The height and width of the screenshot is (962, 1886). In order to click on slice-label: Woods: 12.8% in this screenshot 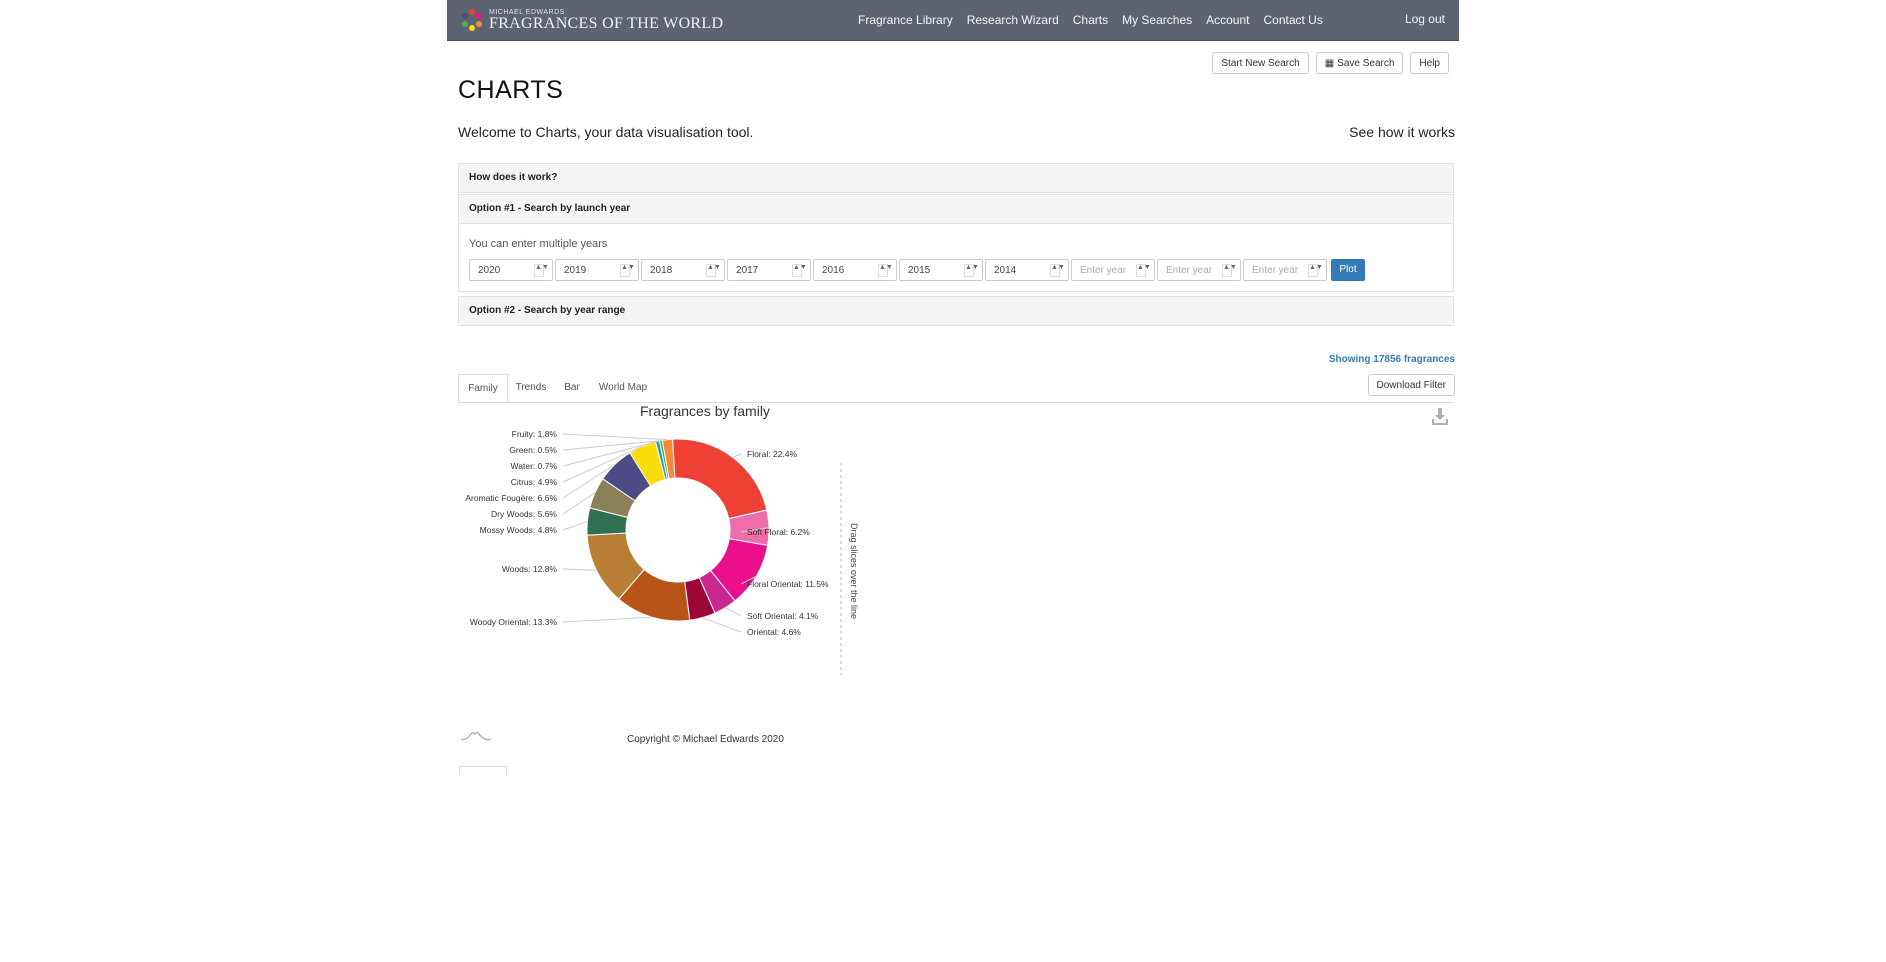, I will do `click(530, 569)`.